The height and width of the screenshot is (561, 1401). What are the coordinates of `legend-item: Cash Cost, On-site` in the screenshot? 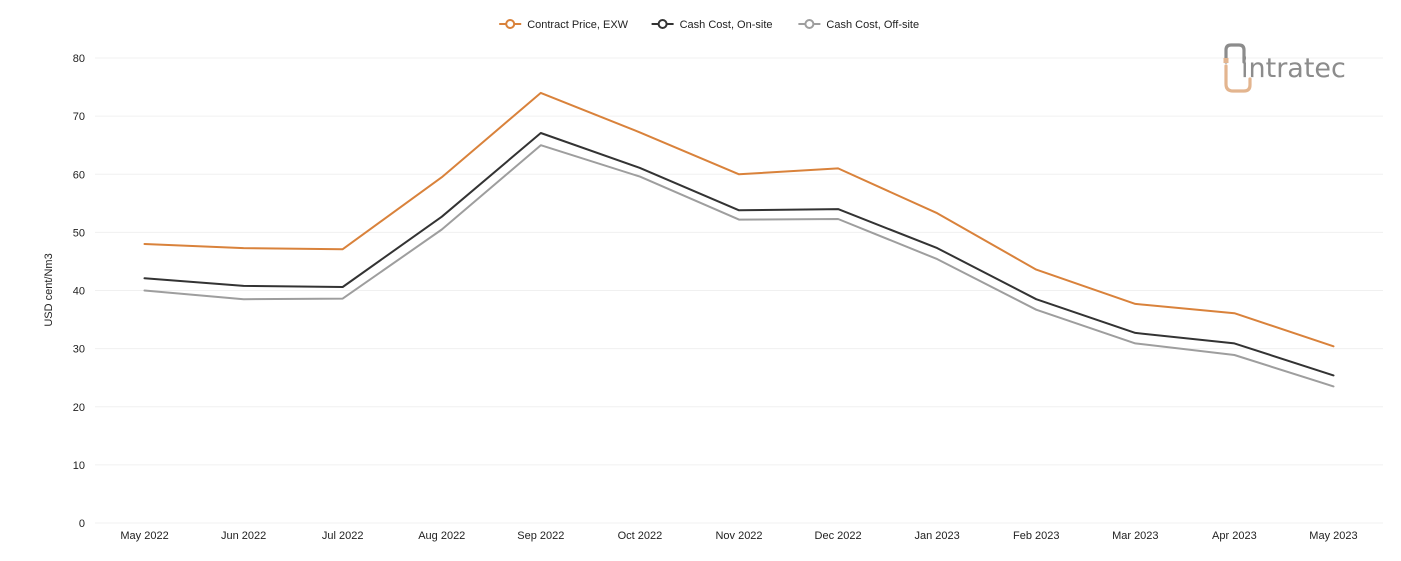 It's located at (712, 25).